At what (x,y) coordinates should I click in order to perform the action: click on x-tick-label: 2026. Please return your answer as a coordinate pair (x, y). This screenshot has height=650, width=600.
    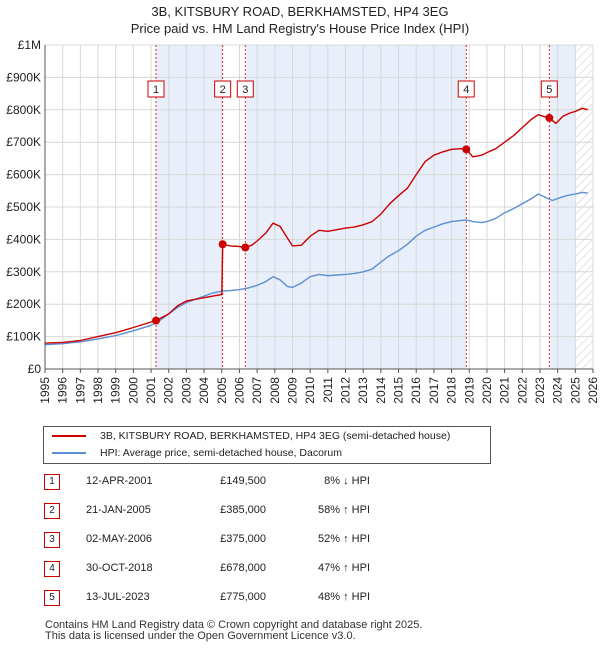
    Looking at the image, I should click on (593, 390).